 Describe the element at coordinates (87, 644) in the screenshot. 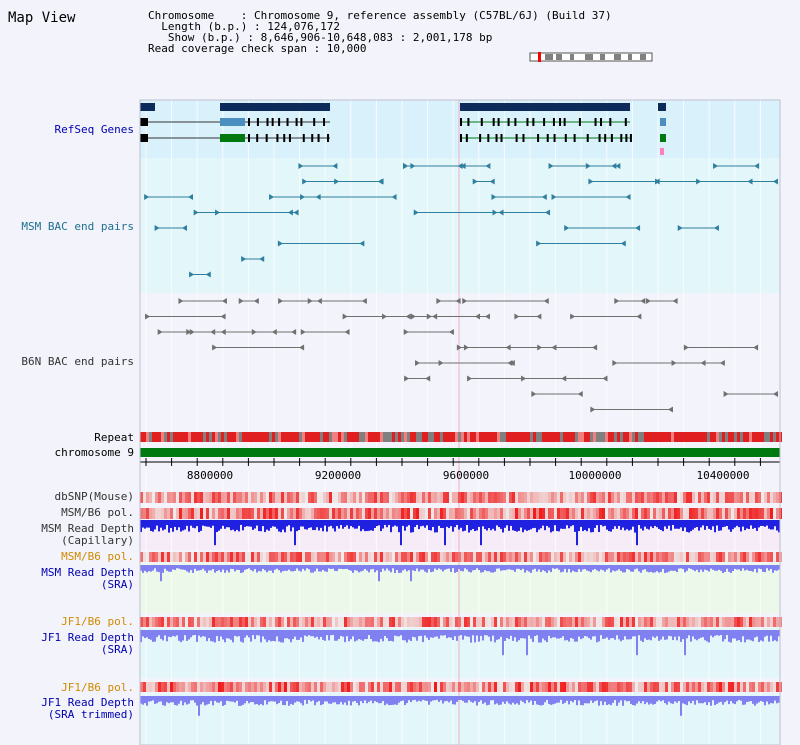

I see `track-label-jf1-depth-sra: JF1 Read Depth (SRA)` at that location.